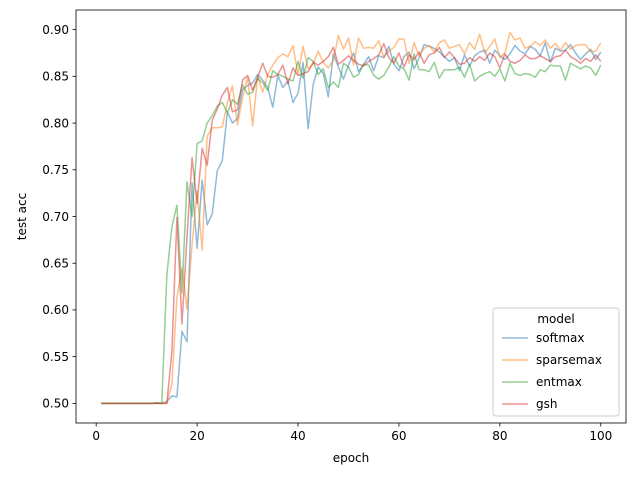  I want to click on legend: model softmax sparsemax entmax gsh, so click(556, 362).